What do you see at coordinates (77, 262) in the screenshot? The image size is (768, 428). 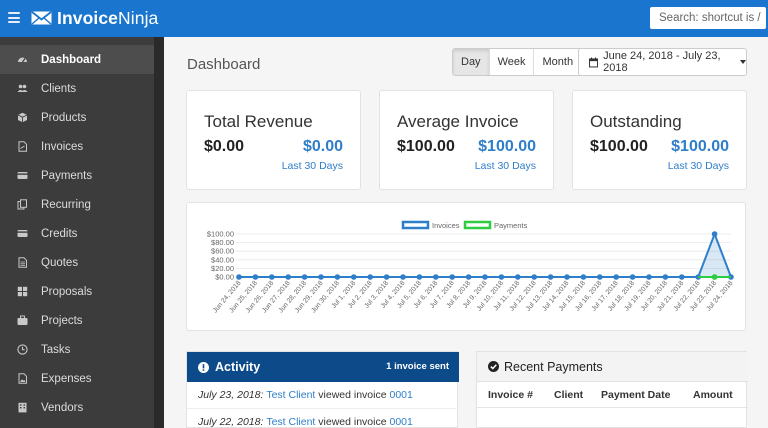 I see `sidebar-item-quotes: Quotes` at bounding box center [77, 262].